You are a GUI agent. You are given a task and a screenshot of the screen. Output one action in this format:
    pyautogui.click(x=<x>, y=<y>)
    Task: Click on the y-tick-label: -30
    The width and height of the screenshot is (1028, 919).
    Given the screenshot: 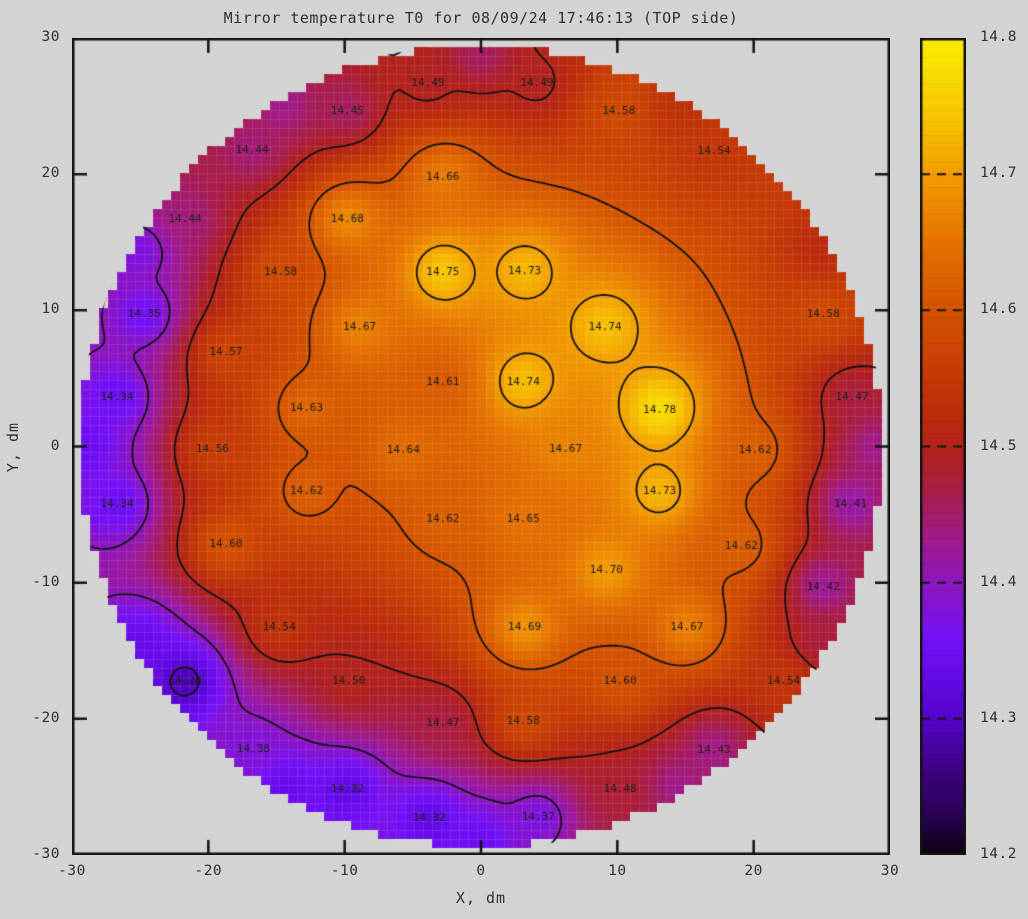 What is the action you would take?
    pyautogui.click(x=46, y=854)
    